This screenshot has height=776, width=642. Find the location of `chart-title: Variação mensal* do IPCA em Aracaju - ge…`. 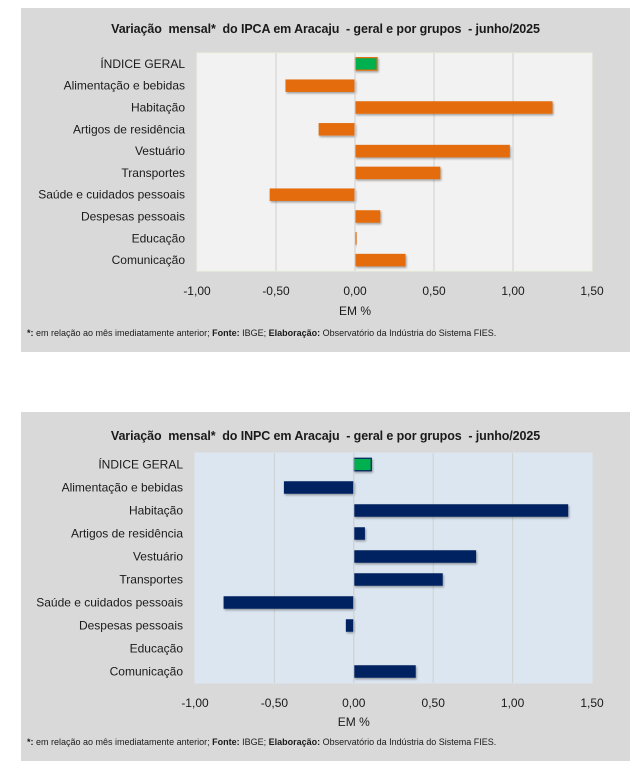

chart-title: Variação mensal* do IPCA em Aracaju - ge… is located at coordinates (325, 29).